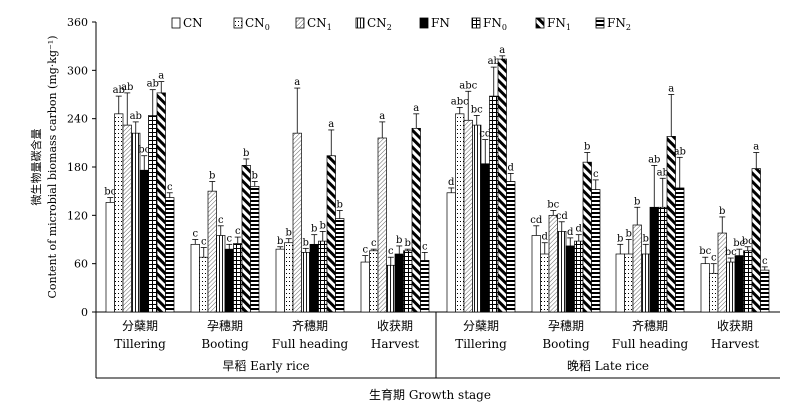  Describe the element at coordinates (310, 325) in the screenshot. I see `stage-label-cn: 齐穗期` at that location.